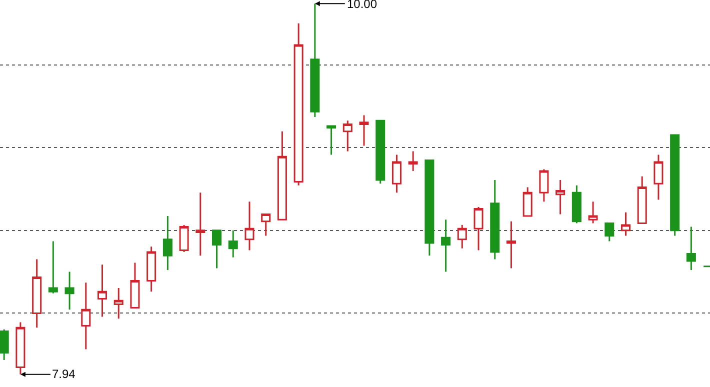 The width and height of the screenshot is (710, 387). I want to click on annotation: 7.94, so click(64, 374).